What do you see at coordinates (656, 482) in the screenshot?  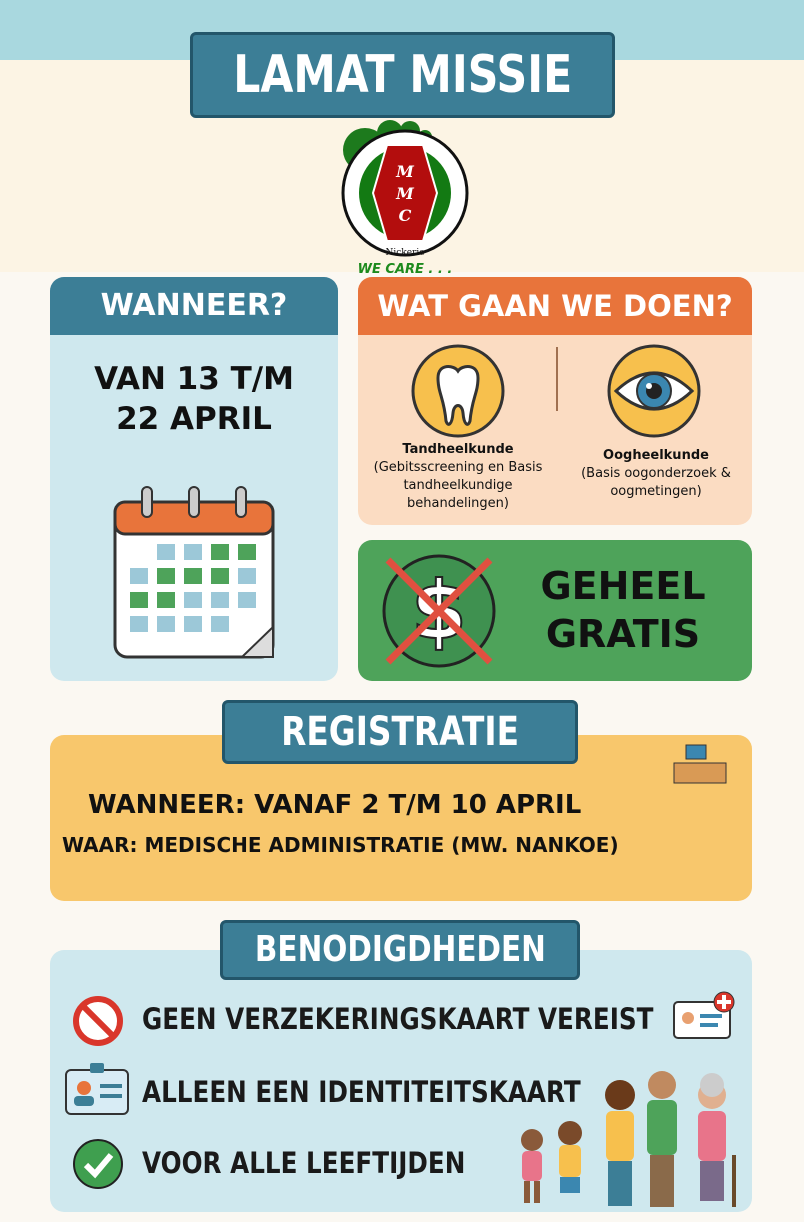 I see `service-detail: (Basis oogonderzoek & oogmetingen)` at bounding box center [656, 482].